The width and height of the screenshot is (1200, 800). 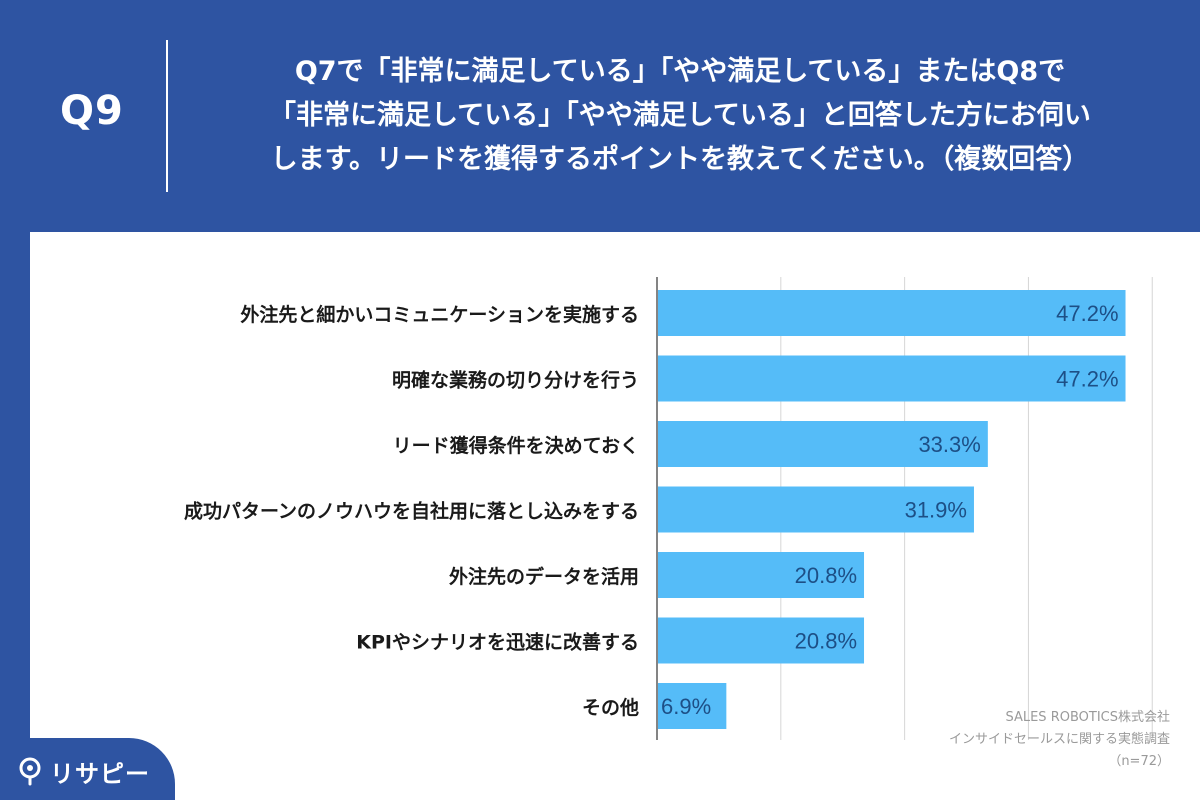 I want to click on brand-name: リサピー, so click(x=100, y=773).